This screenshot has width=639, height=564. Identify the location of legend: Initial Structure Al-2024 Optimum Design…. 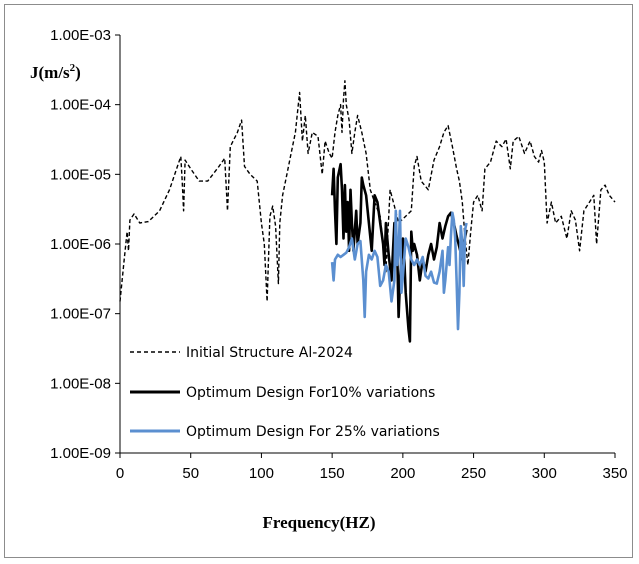
(285, 392).